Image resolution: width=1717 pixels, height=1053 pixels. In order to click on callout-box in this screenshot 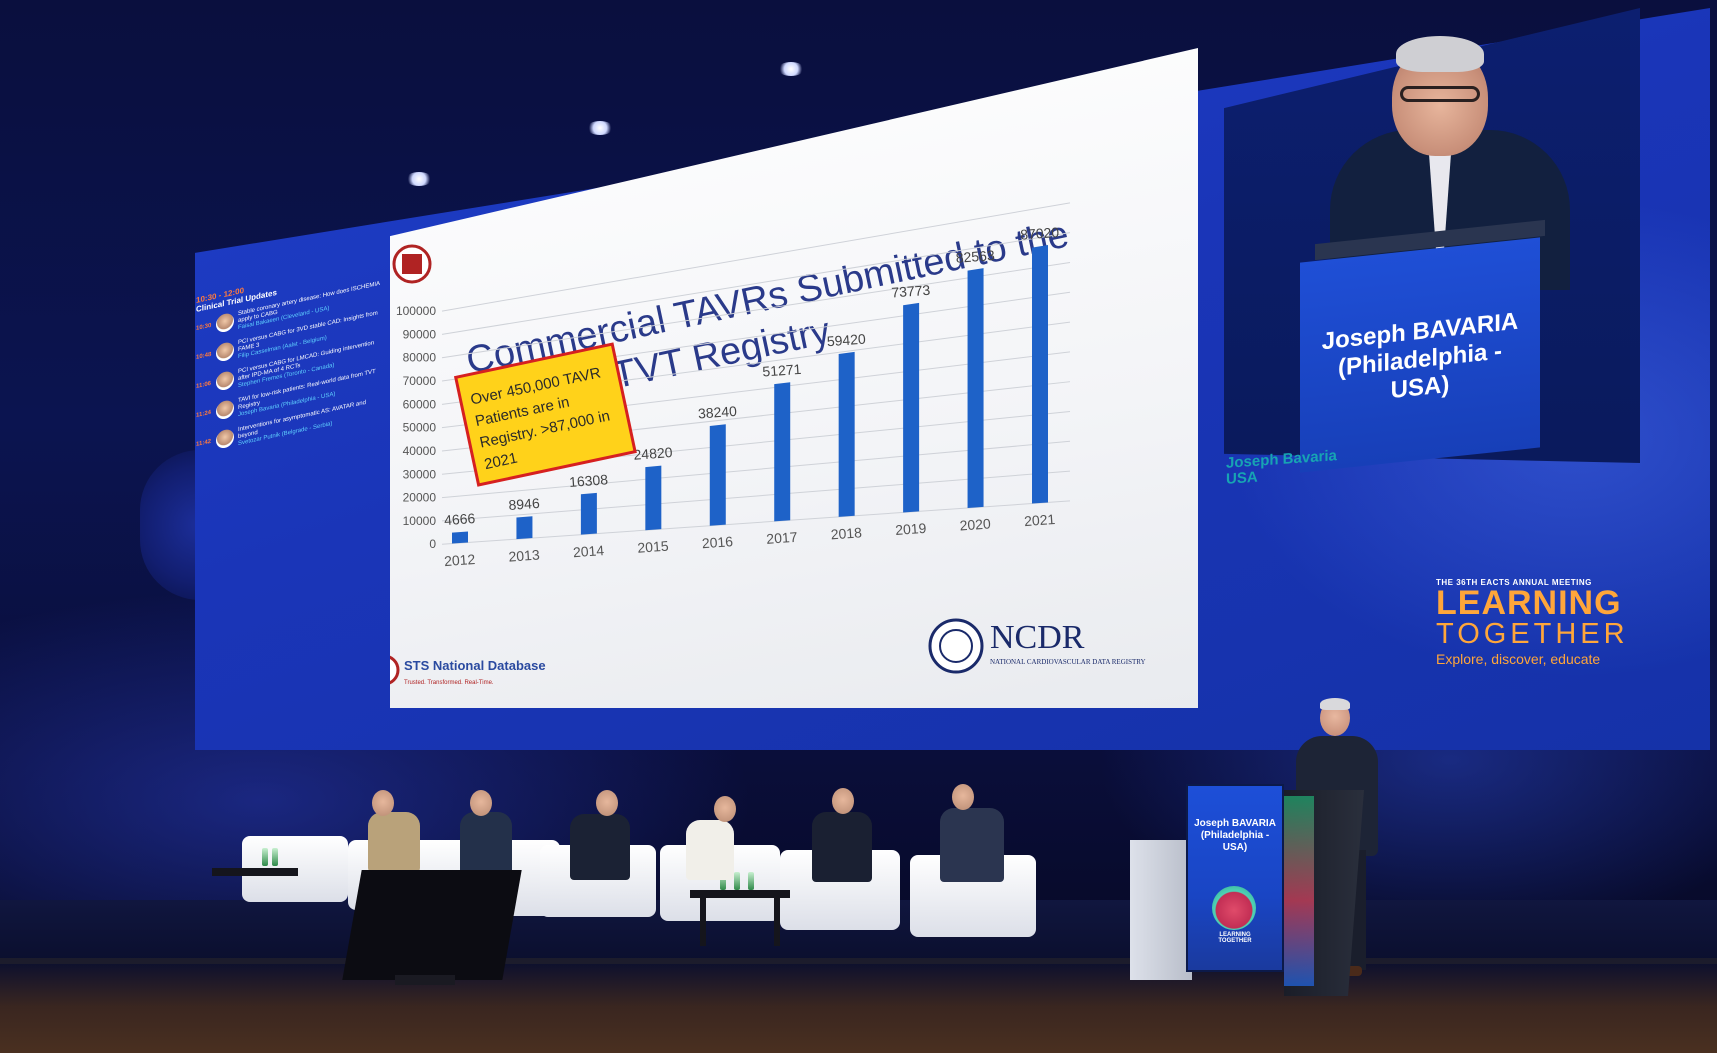, I will do `click(545, 414)`.